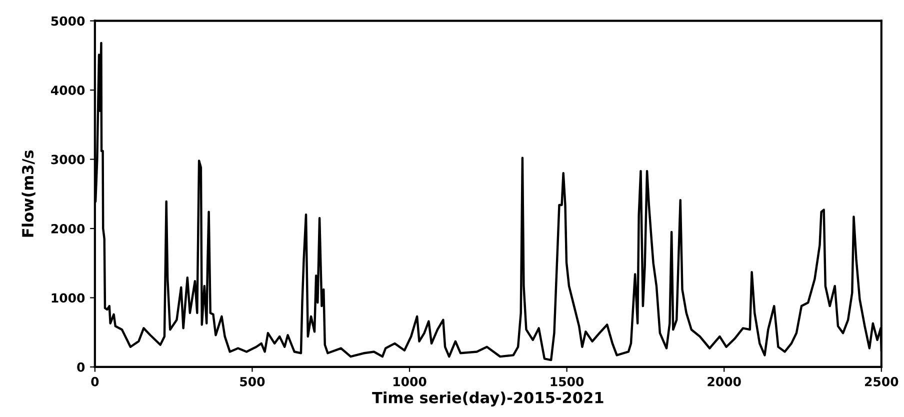  Describe the element at coordinates (81, 367) in the screenshot. I see `y-tick-label: 0` at that location.